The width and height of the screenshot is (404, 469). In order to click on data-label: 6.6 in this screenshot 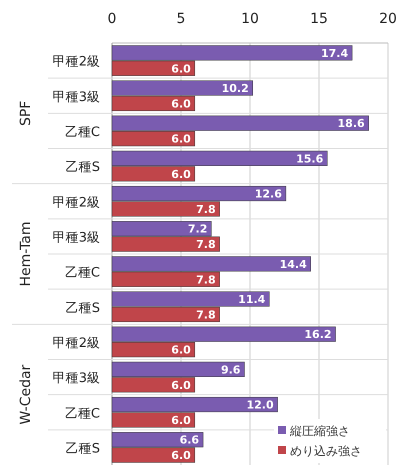, I will do `click(190, 440)`.